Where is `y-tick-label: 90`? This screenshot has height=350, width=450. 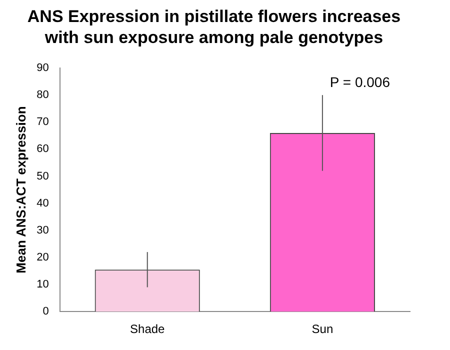
y-tick-label: 90 is located at coordinates (42, 68).